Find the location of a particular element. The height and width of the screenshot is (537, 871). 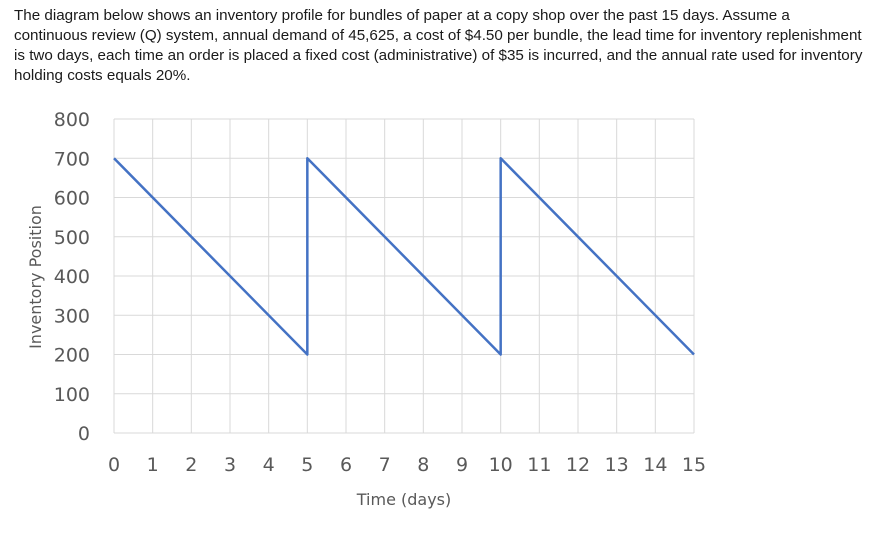

y-tick-label: 800 is located at coordinates (72, 120).